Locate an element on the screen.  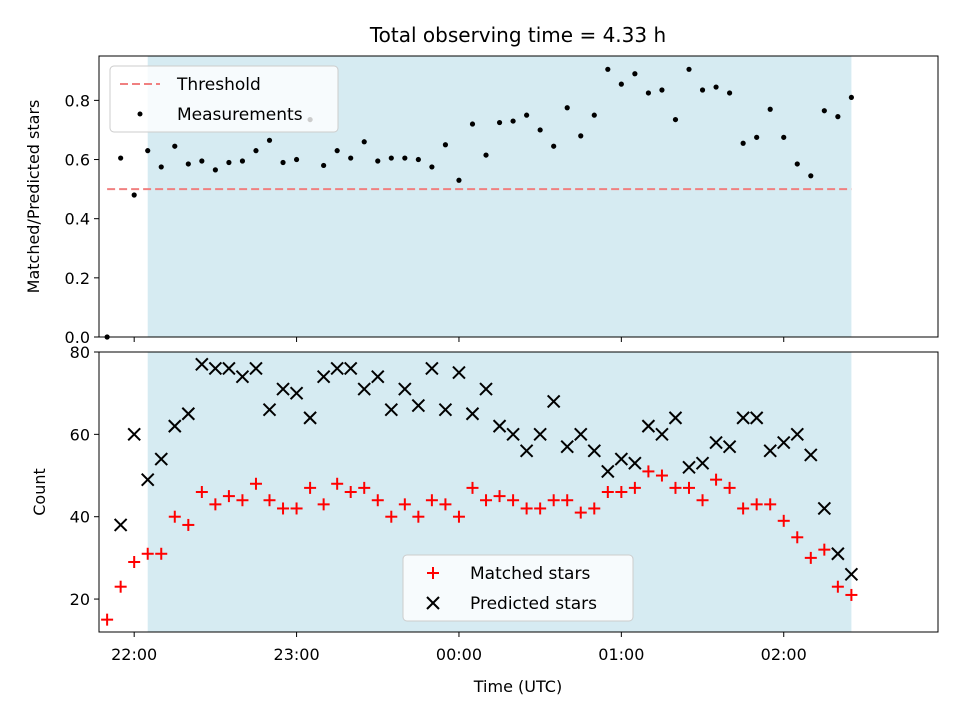
top-y-tick-label-1: 0.2 is located at coordinates (77, 278).